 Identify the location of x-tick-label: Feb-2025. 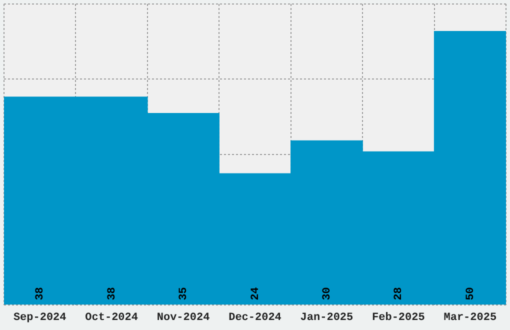
(399, 318).